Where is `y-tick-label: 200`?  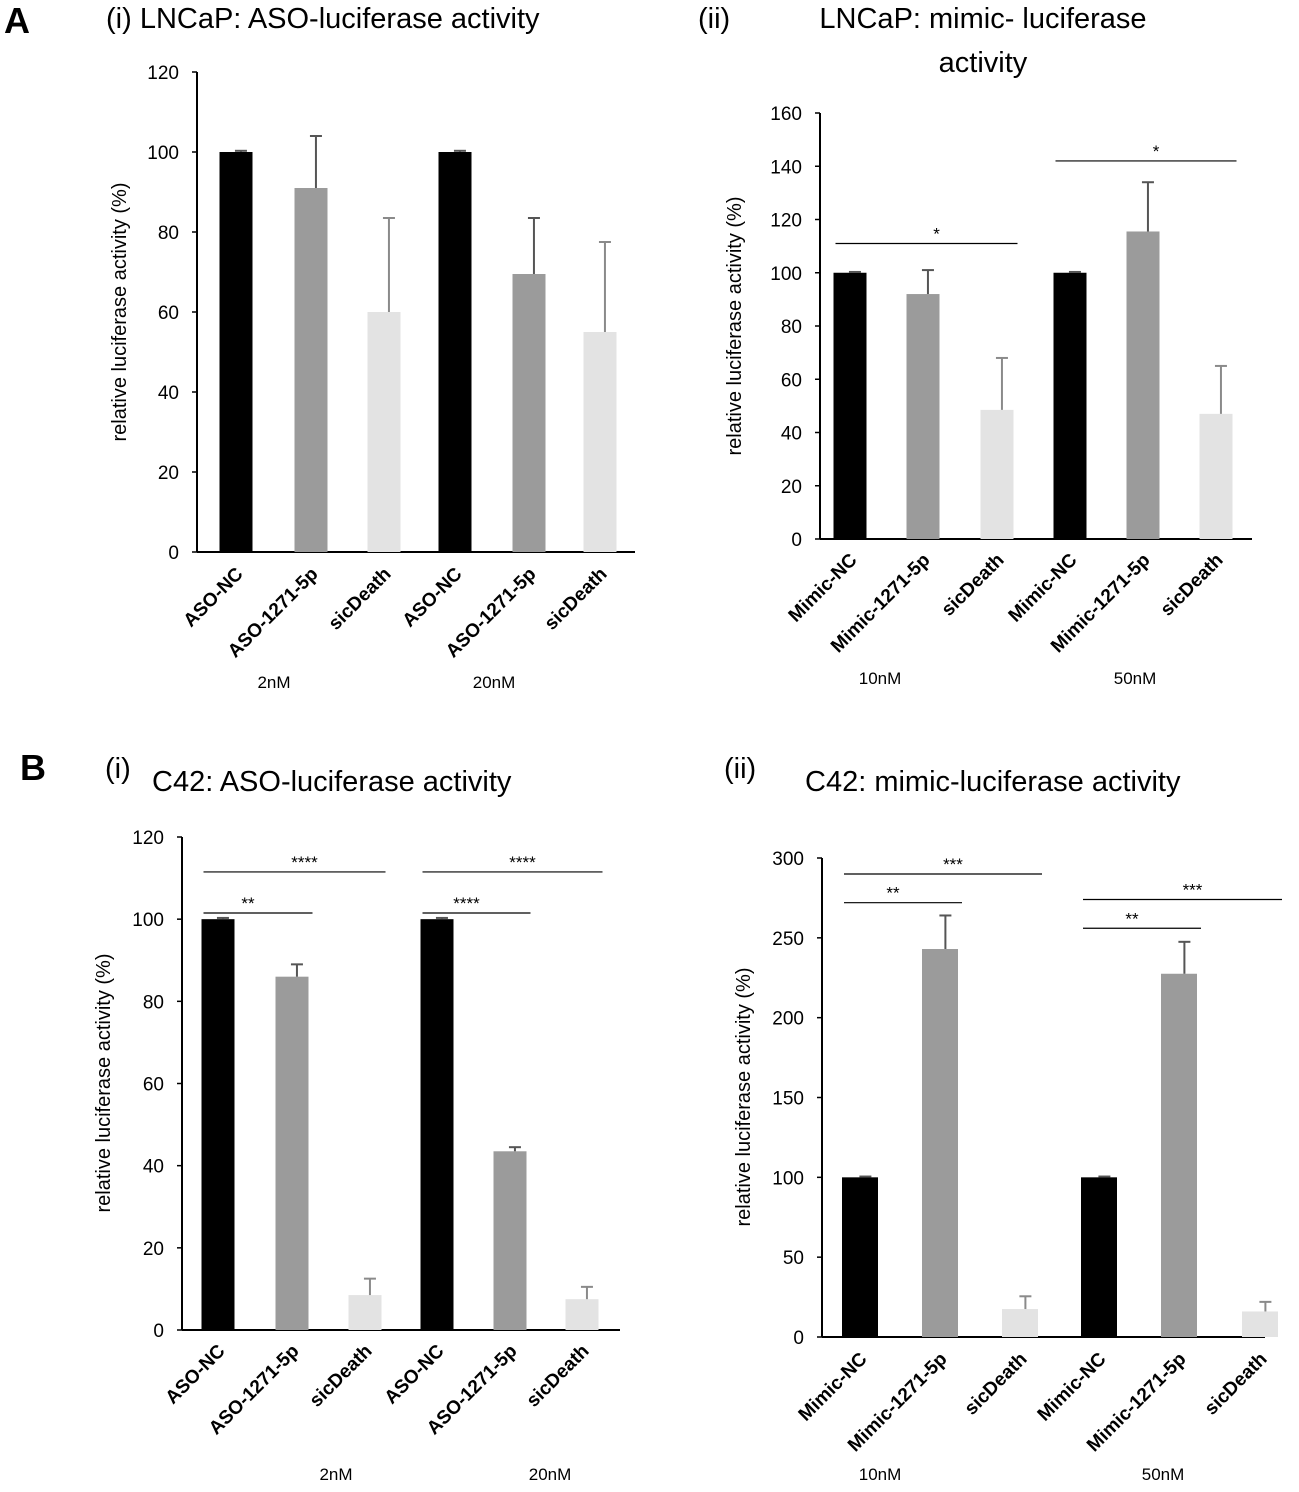 y-tick-label: 200 is located at coordinates (788, 1019).